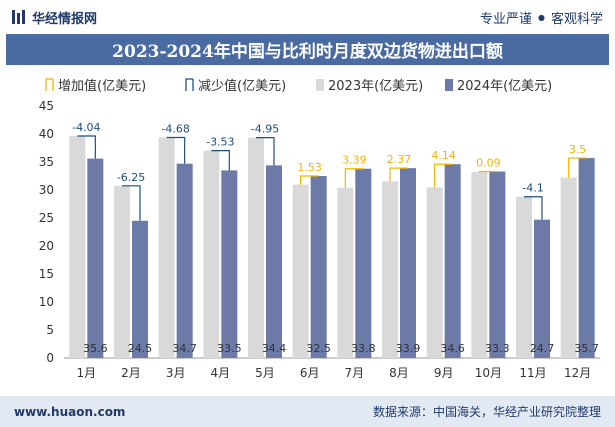  Describe the element at coordinates (229, 348) in the screenshot. I see `value-label-2024: 33.5` at that location.